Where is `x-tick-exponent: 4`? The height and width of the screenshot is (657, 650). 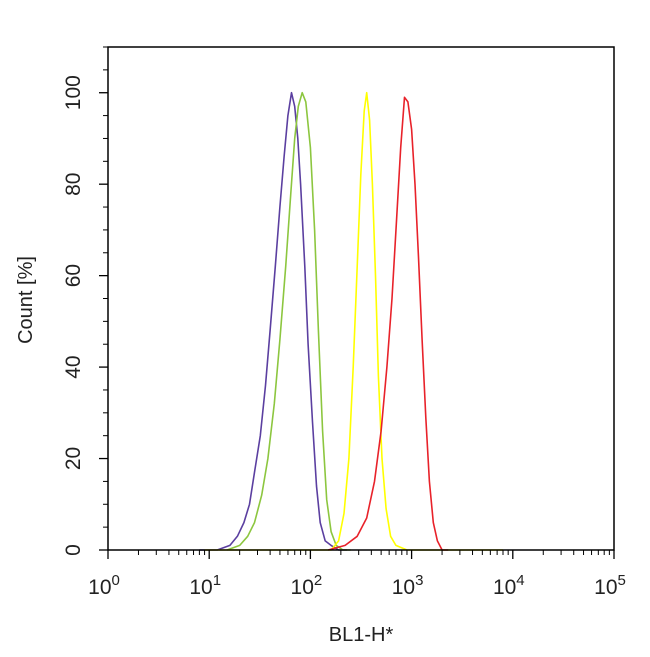 x-tick-exponent: 4 is located at coordinates (520, 580).